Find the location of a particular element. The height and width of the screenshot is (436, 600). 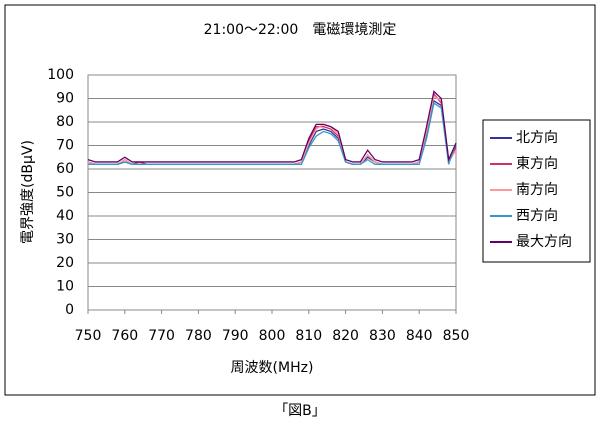

y-tick-label: 40 is located at coordinates (65, 216).